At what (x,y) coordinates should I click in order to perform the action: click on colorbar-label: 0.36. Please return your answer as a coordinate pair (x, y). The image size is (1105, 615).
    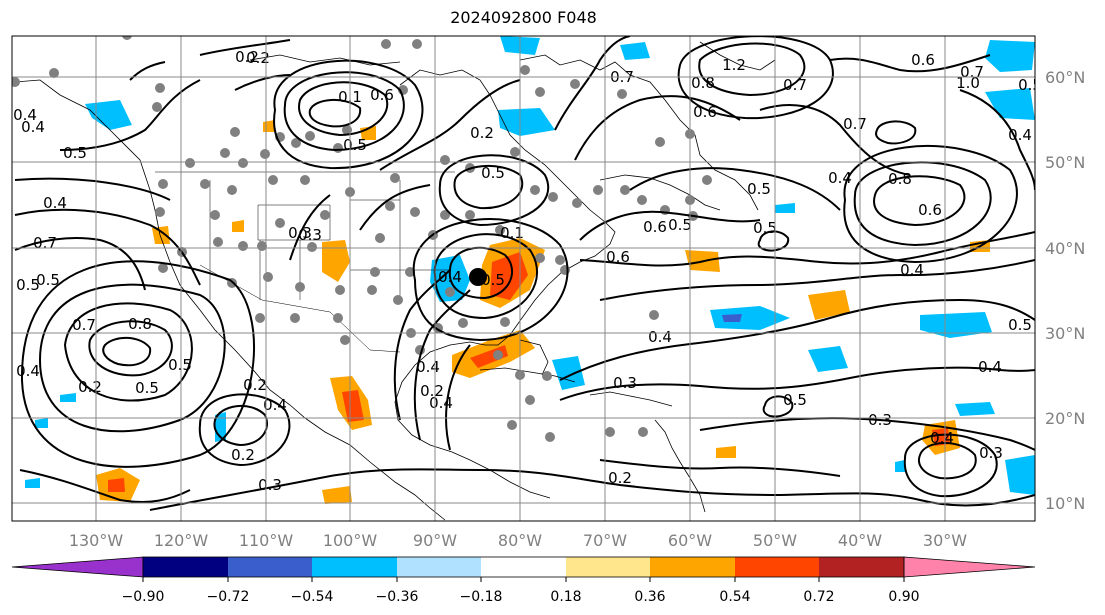
    Looking at the image, I should click on (649, 597).